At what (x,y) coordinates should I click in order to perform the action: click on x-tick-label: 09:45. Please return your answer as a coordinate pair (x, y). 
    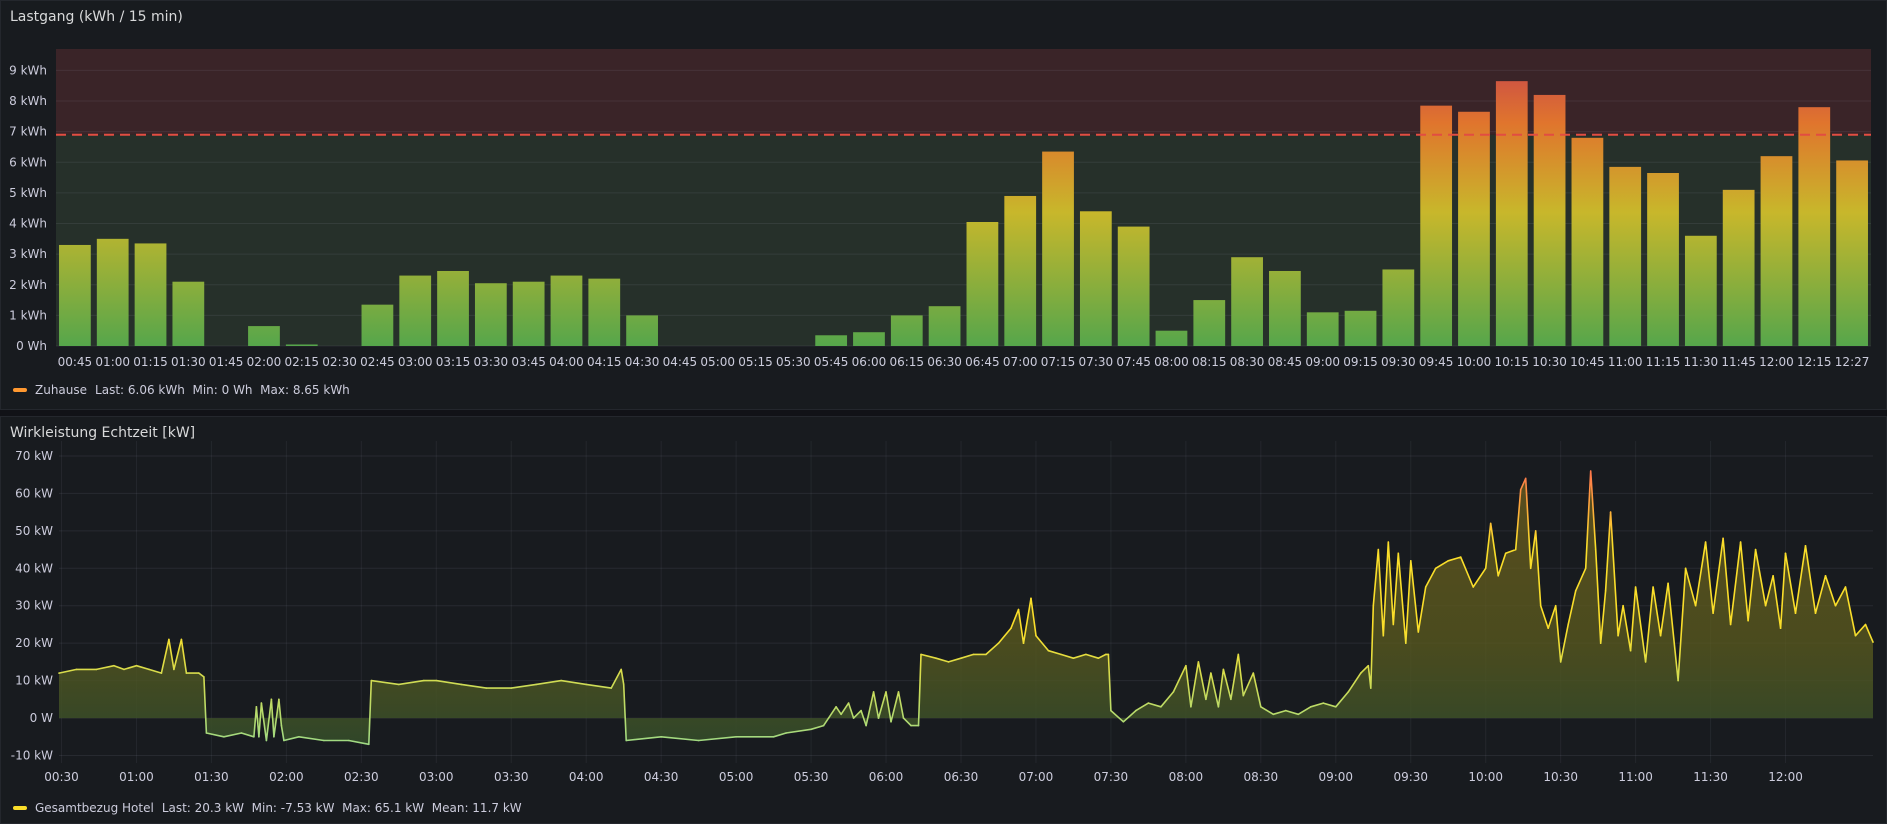
    Looking at the image, I should click on (1436, 362).